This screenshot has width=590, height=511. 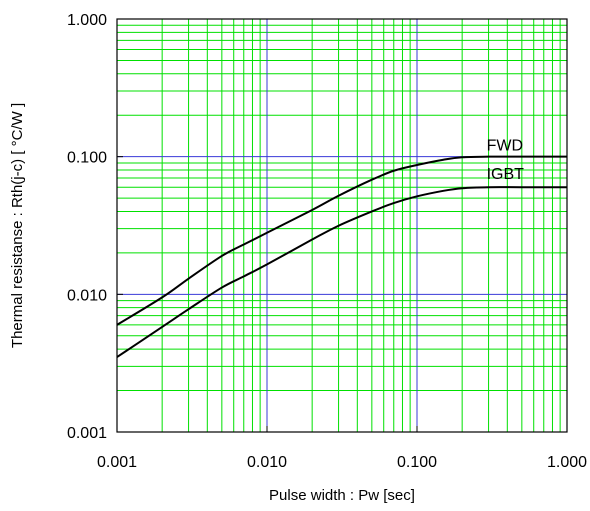 I want to click on x-axis-title: Pulse width : Pw [sec], so click(x=342, y=495).